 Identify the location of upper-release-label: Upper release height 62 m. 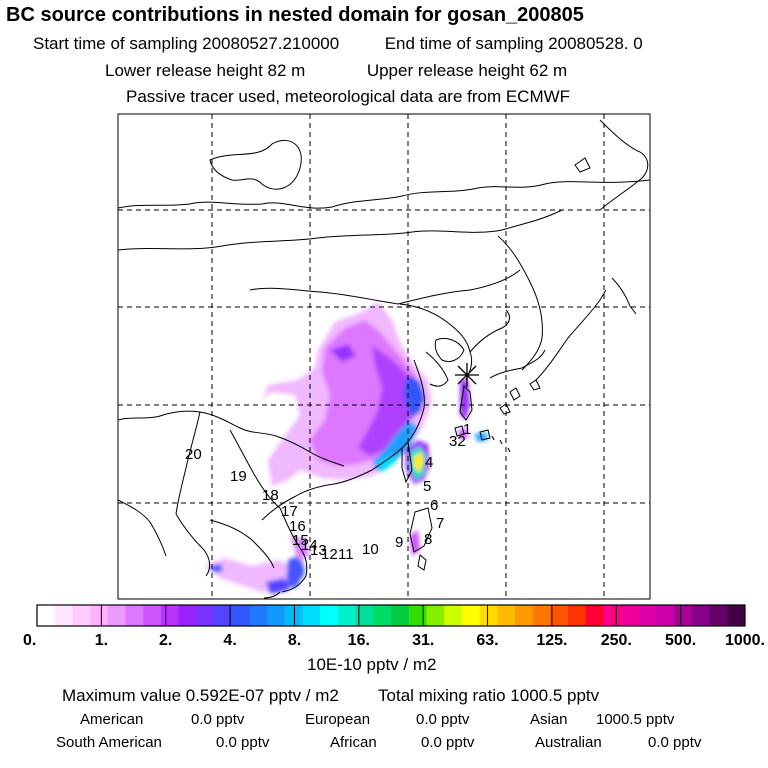
(467, 70).